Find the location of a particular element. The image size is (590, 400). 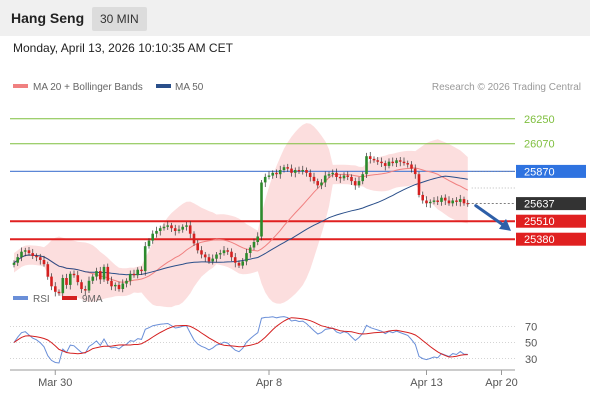

header-bar: Hang Seng 30 MIN is located at coordinates (295, 18).